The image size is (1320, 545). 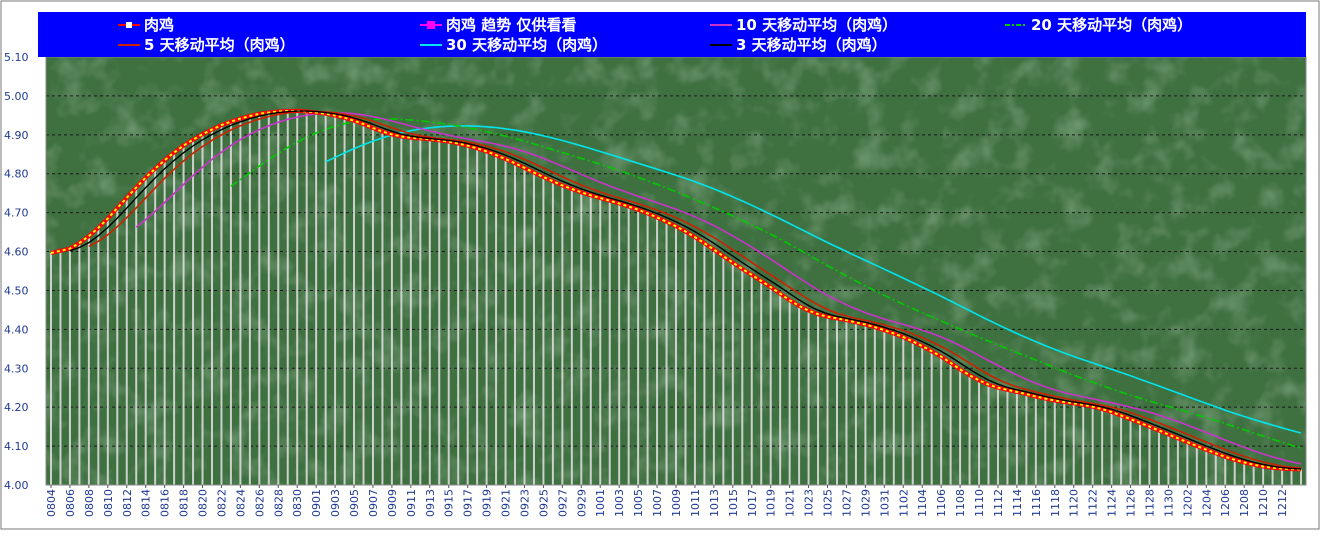 What do you see at coordinates (159, 25) in the screenshot?
I see `legend-label: 肉鸡` at bounding box center [159, 25].